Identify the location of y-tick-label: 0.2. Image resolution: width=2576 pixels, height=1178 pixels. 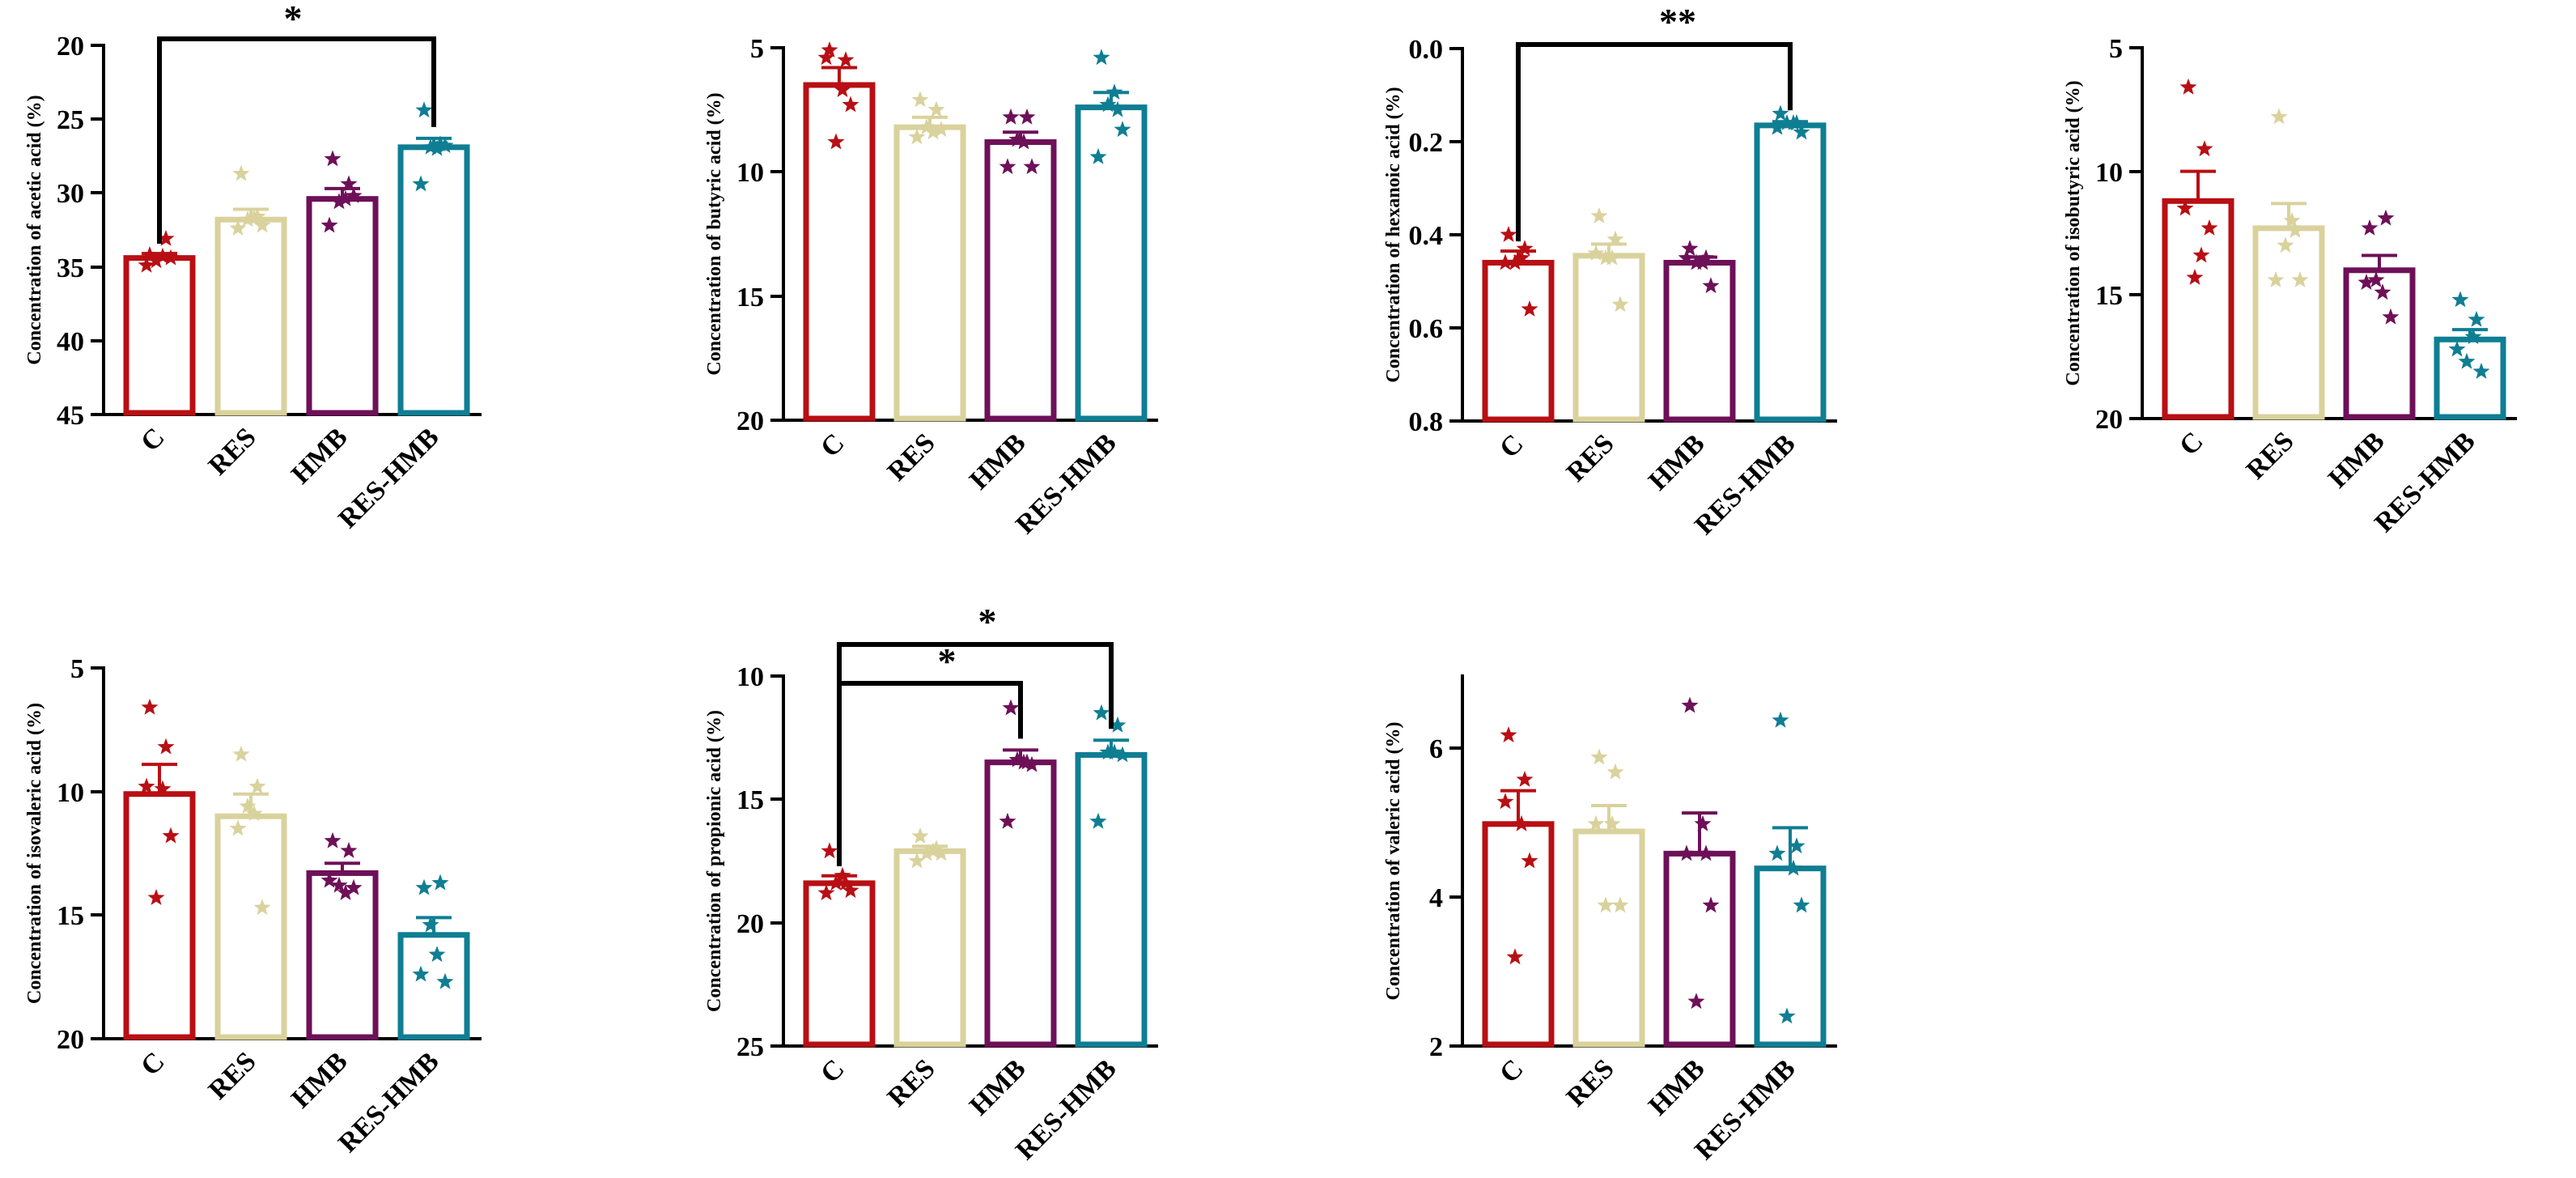
(1426, 143).